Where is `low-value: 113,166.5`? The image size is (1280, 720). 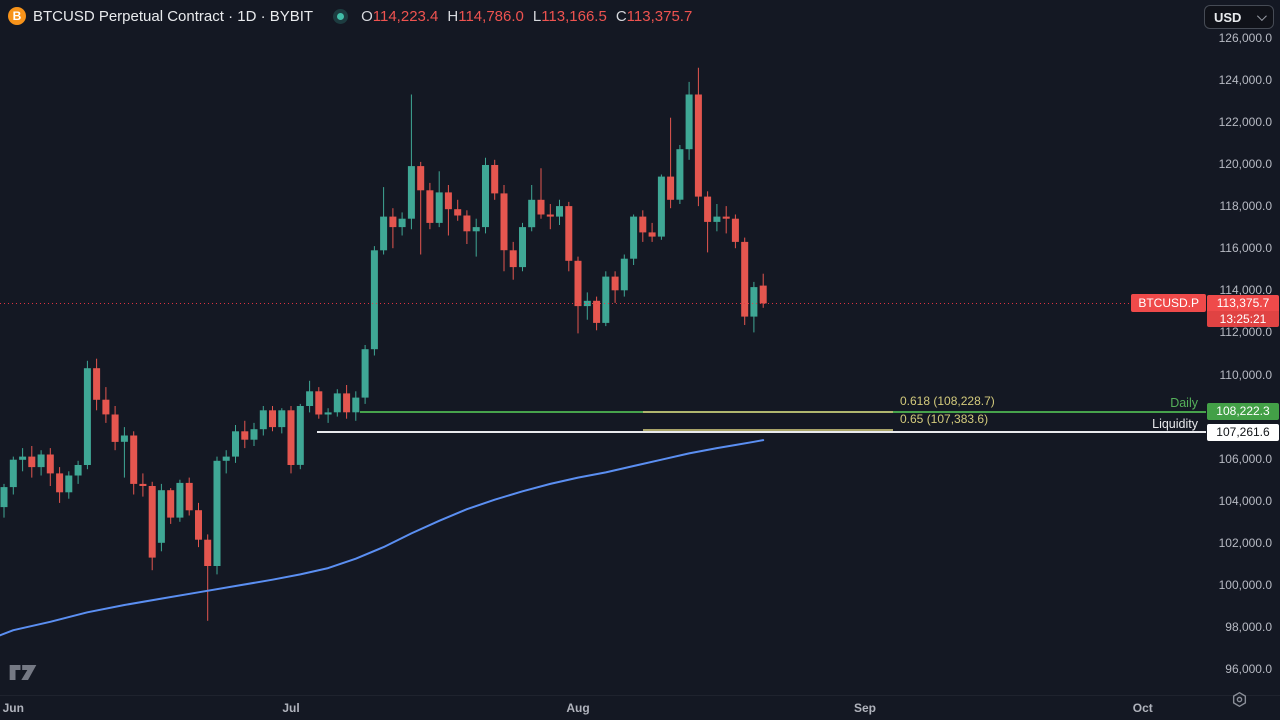
low-value: 113,166.5 is located at coordinates (574, 16).